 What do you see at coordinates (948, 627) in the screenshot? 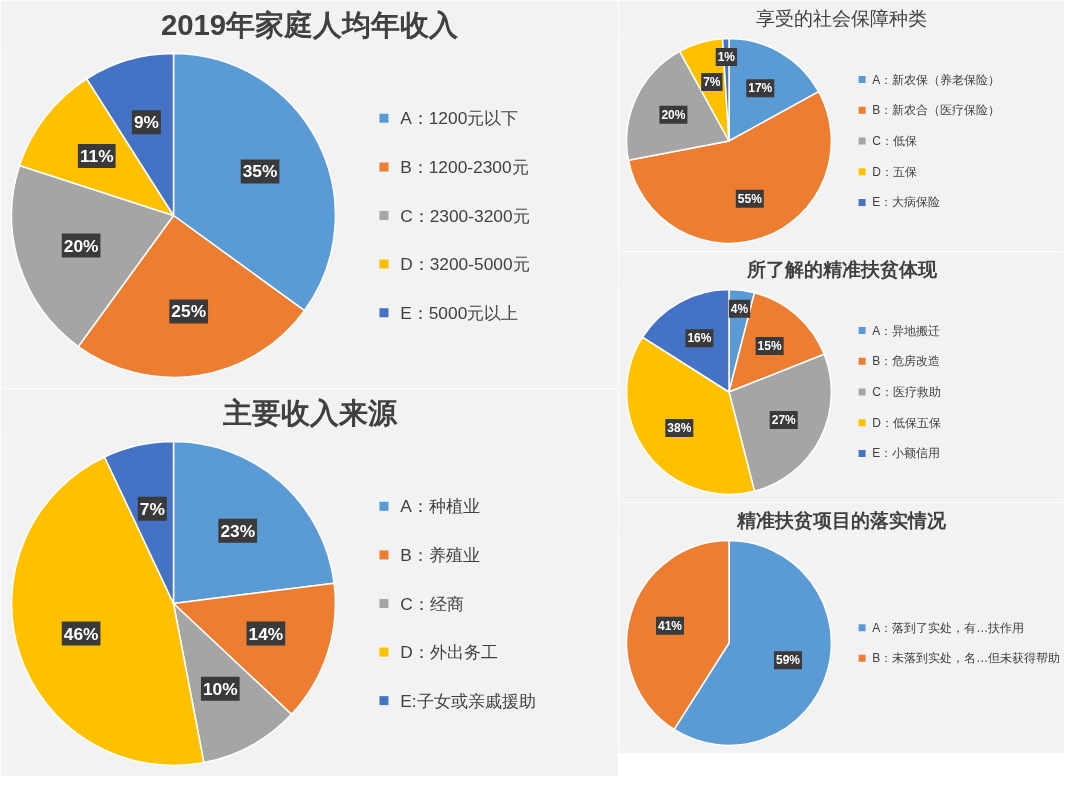
I see `legend-label: A：落到了实处，有…扶作用` at bounding box center [948, 627].